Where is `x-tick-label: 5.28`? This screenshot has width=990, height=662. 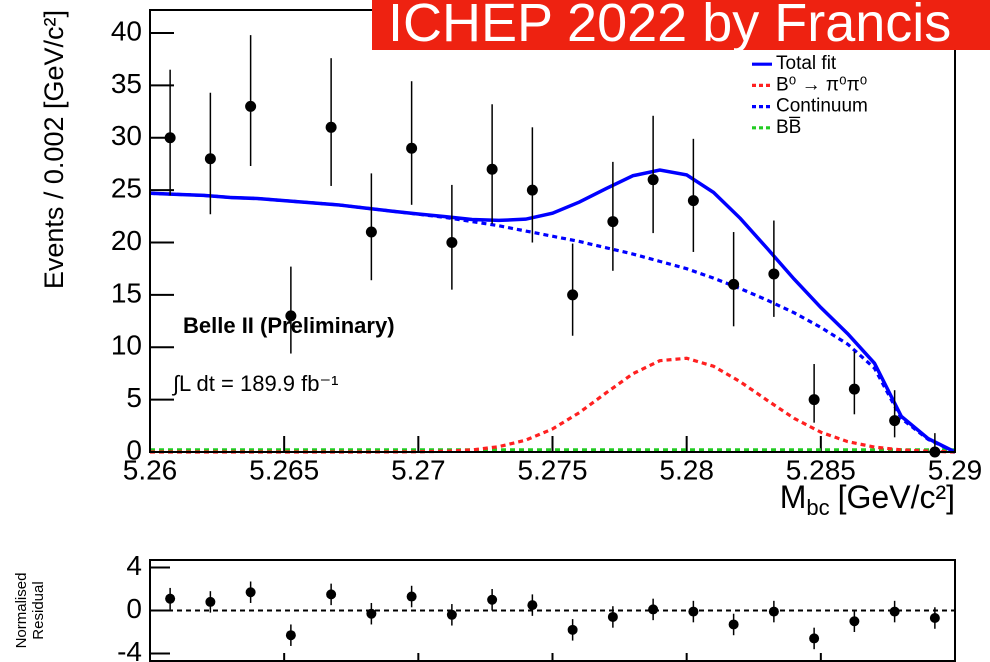
x-tick-label: 5.28 is located at coordinates (686, 469).